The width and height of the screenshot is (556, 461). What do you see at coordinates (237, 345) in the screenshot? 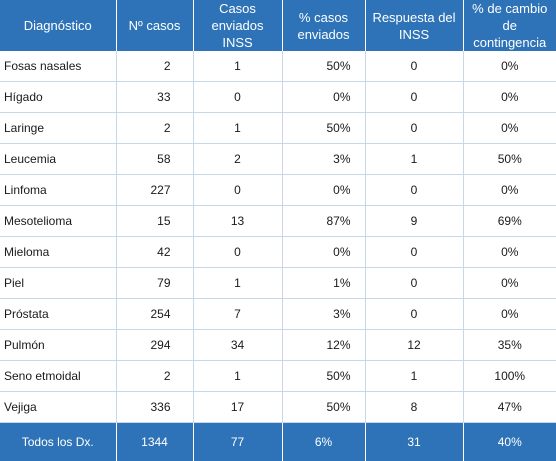
I see `cell-casos-enviados: 34` at bounding box center [237, 345].